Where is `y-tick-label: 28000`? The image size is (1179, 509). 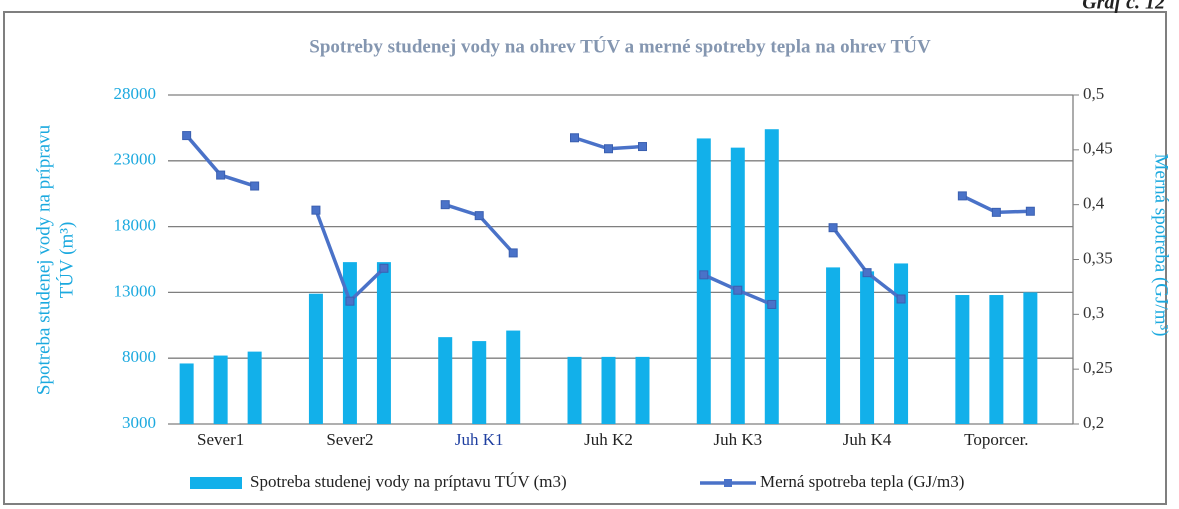
y-tick-label: 28000 is located at coordinates (135, 93).